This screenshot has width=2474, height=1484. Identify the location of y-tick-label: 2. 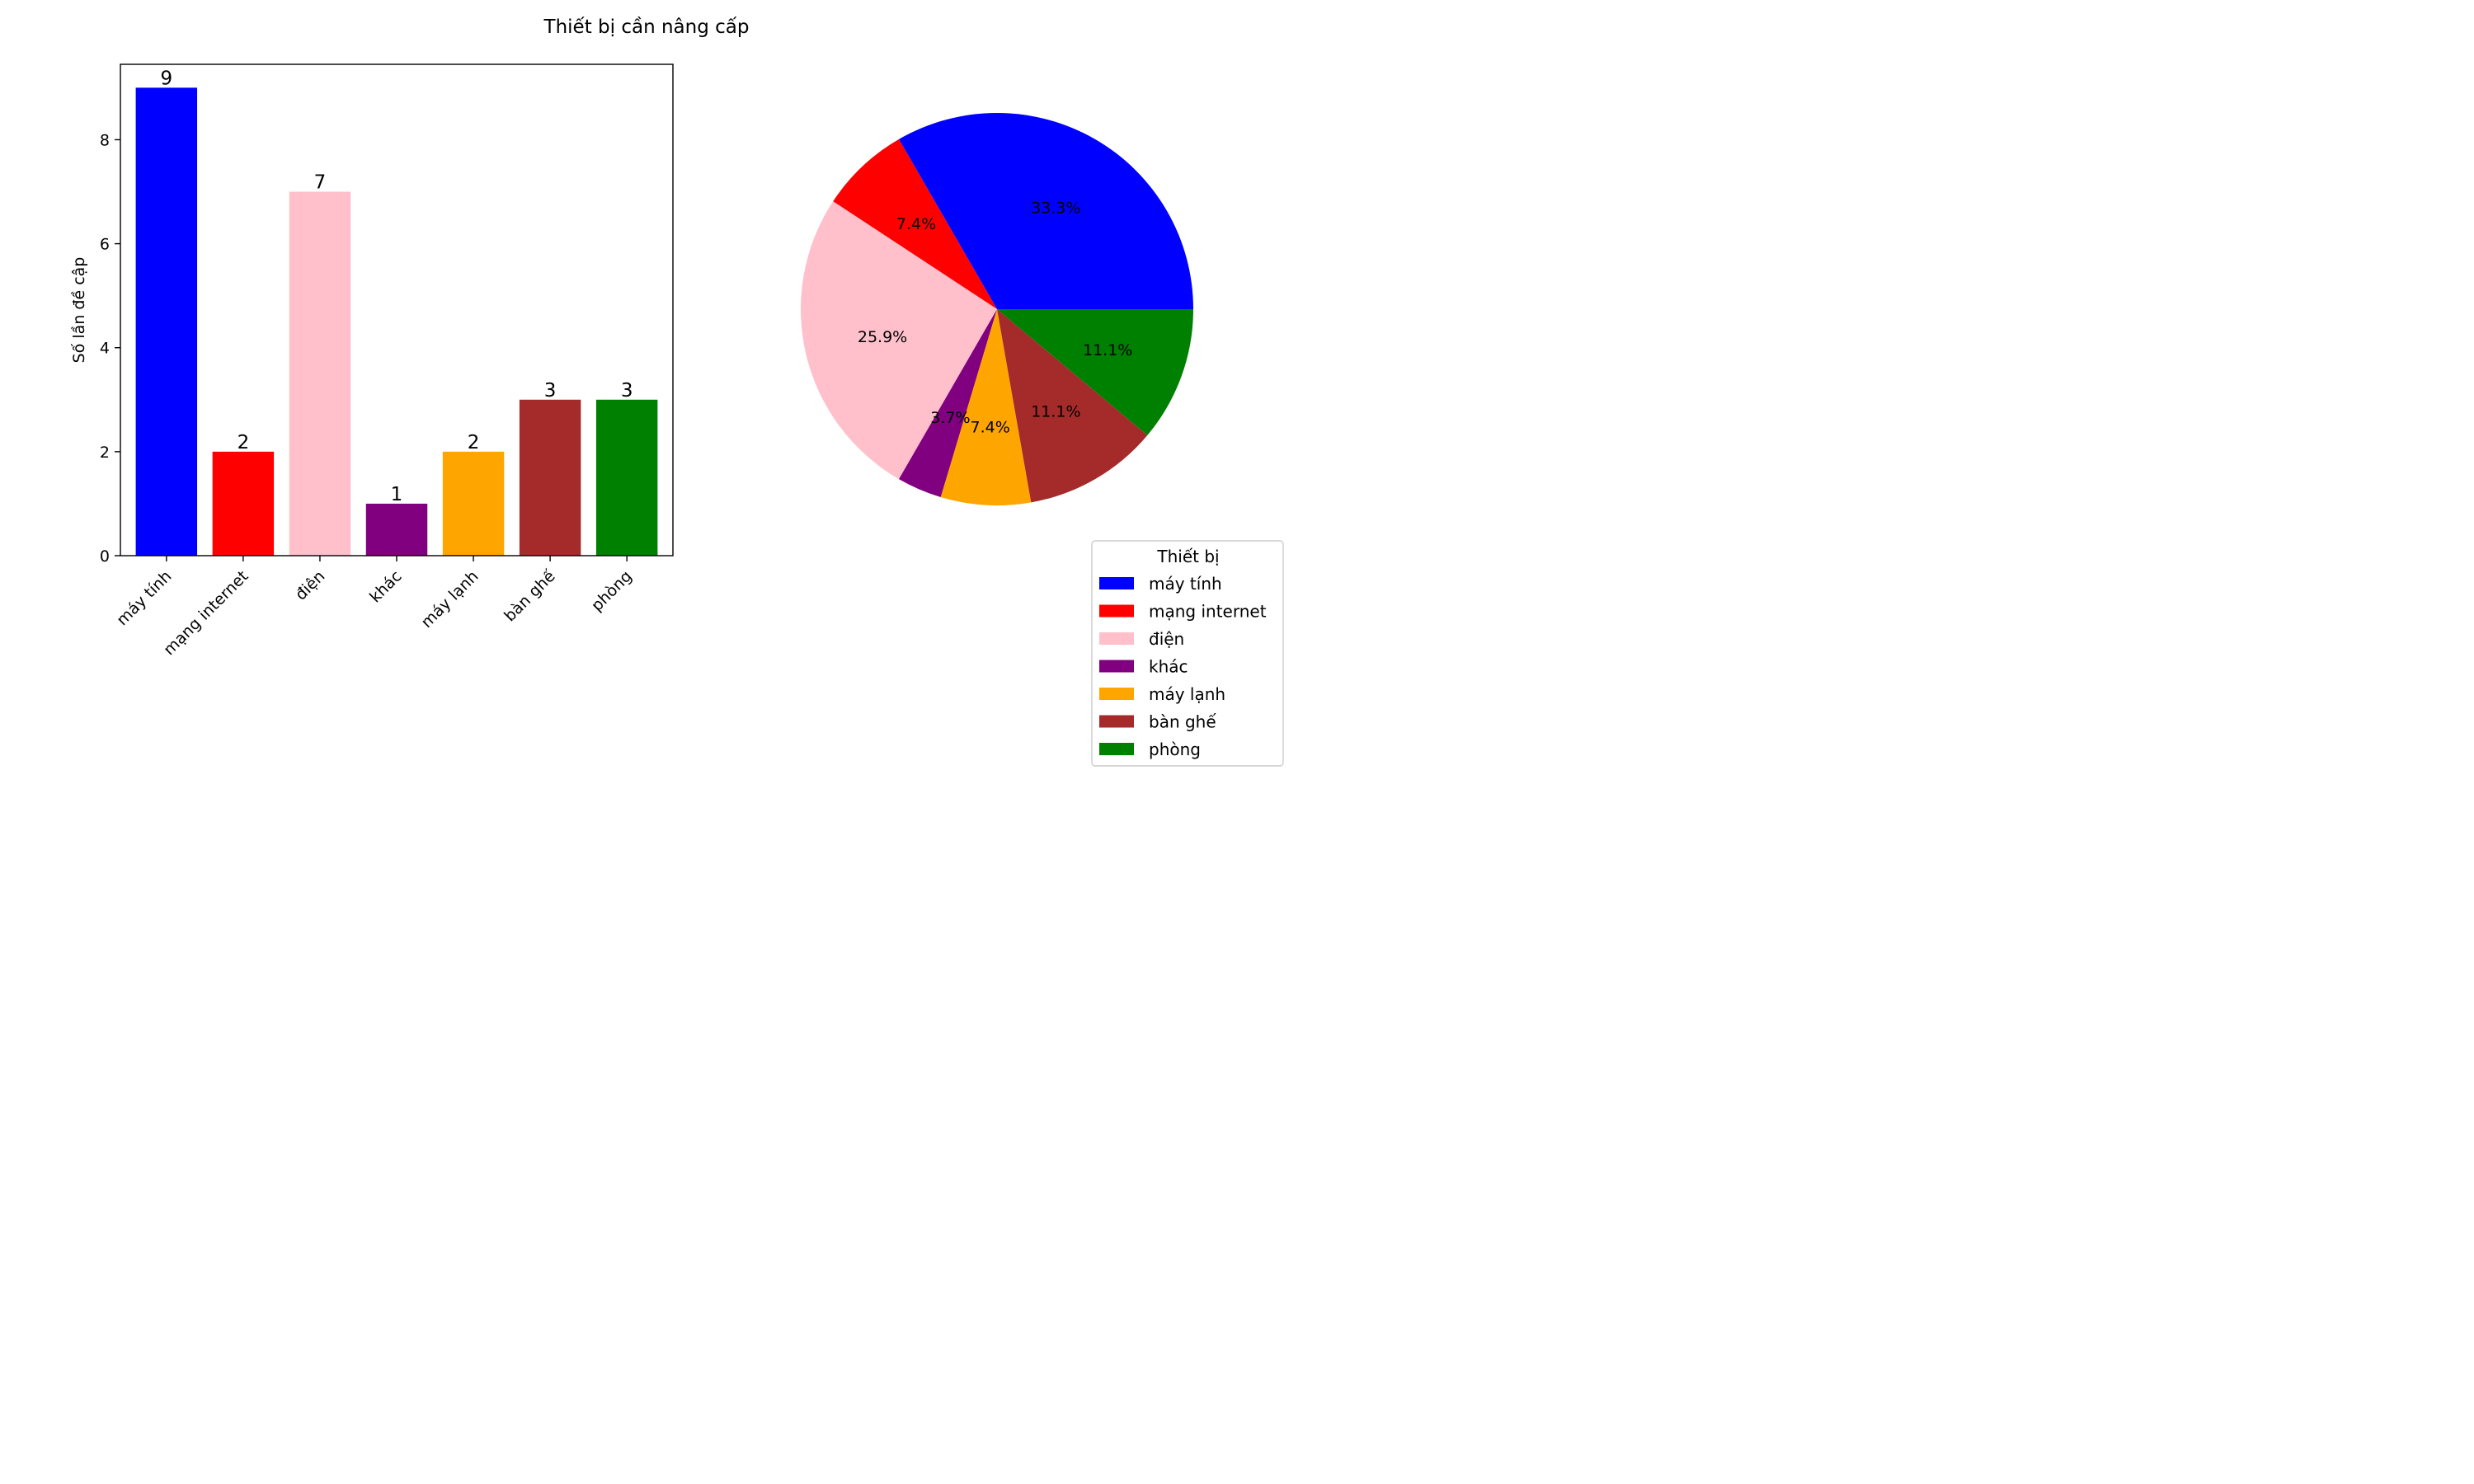
(105, 453).